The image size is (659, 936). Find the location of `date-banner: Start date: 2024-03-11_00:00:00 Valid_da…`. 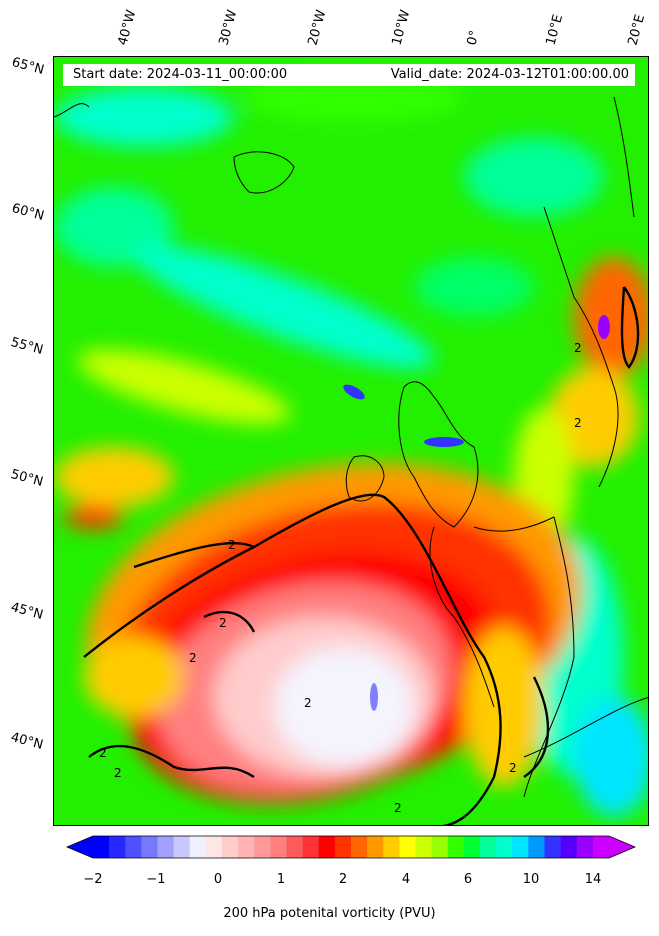

date-banner: Start date: 2024-03-11_00:00:00 Valid_da… is located at coordinates (349, 75).